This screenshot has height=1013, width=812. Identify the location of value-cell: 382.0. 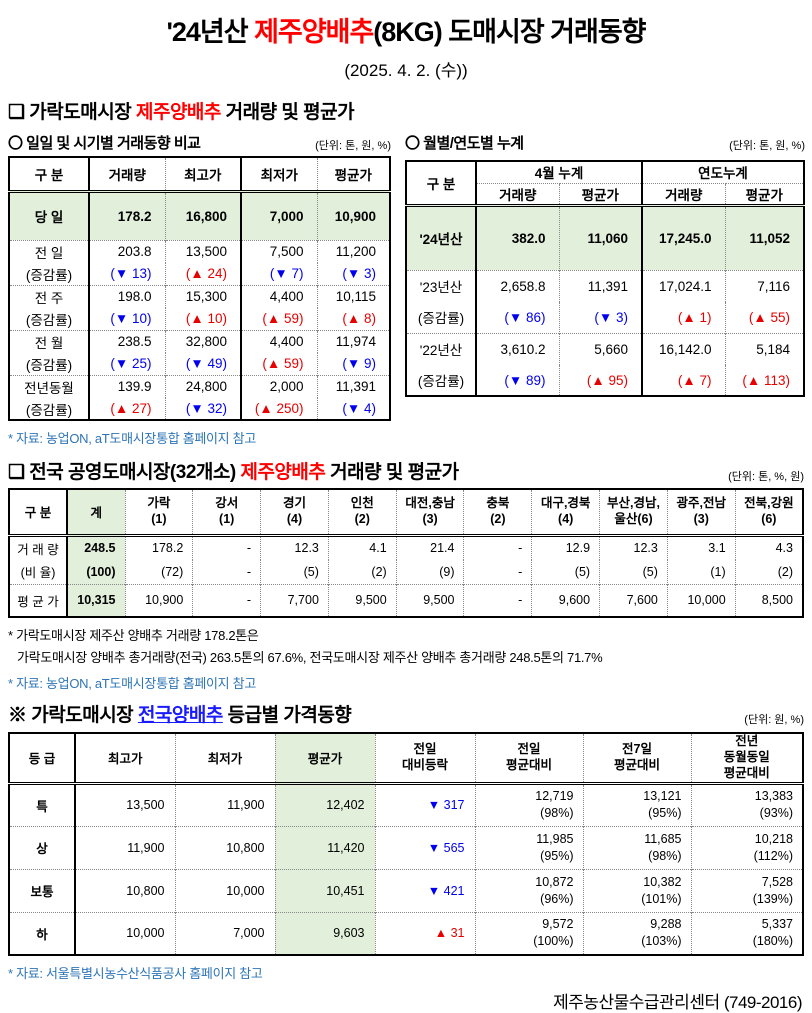
(518, 237).